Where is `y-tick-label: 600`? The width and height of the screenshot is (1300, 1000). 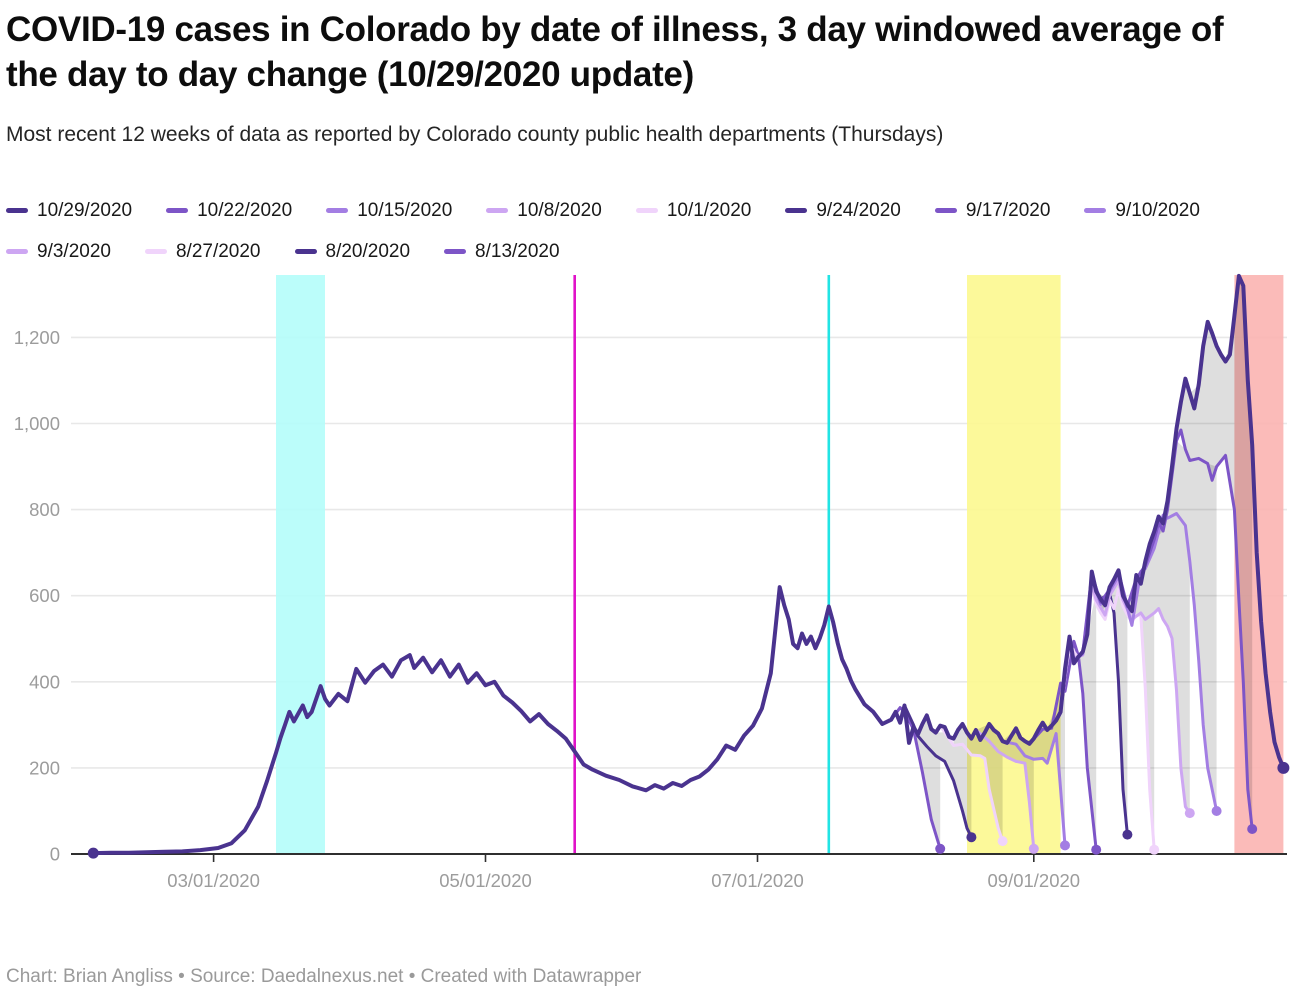 y-tick-label: 600 is located at coordinates (44, 595).